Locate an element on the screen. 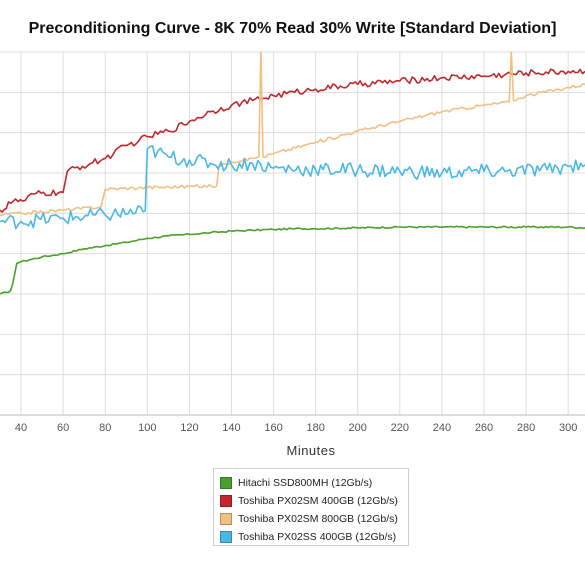  legend-label: Hitachi SSD800MH (12Gb/s) is located at coordinates (305, 483).